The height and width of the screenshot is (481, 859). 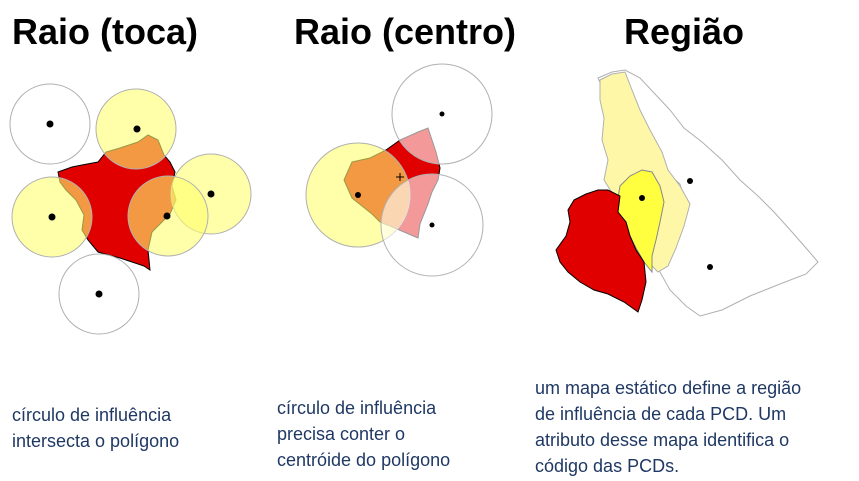 What do you see at coordinates (684, 31) in the screenshot?
I see `title-regiao: Região` at bounding box center [684, 31].